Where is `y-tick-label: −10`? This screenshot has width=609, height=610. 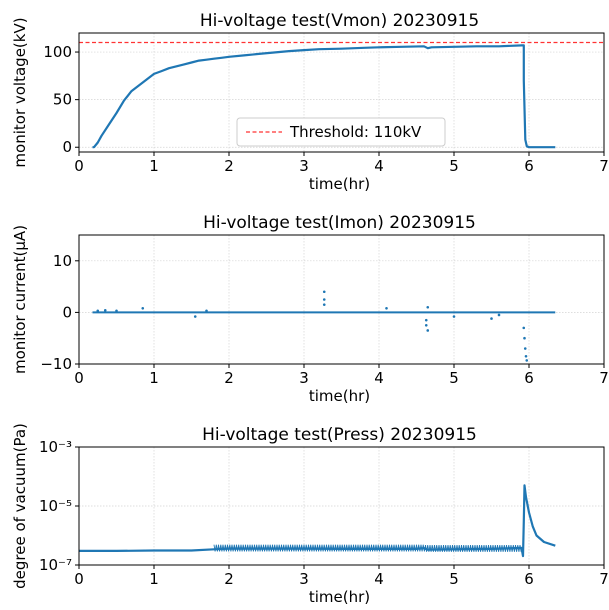
y-tick-label: −10 is located at coordinates (56, 364).